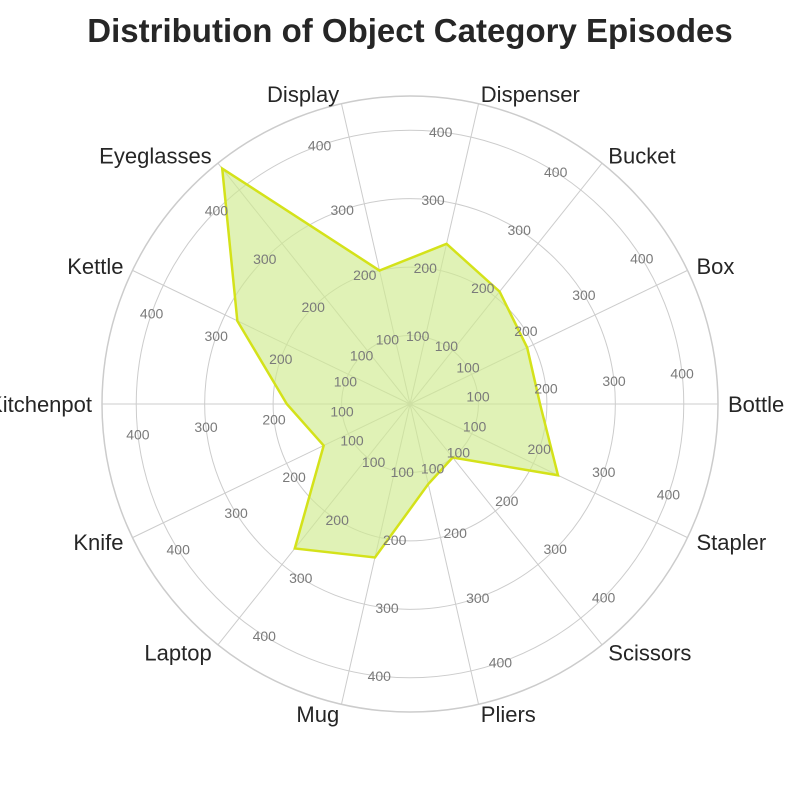 Image resolution: width=800 pixels, height=800 pixels. I want to click on category-label-laptop: Laptop, so click(177, 653).